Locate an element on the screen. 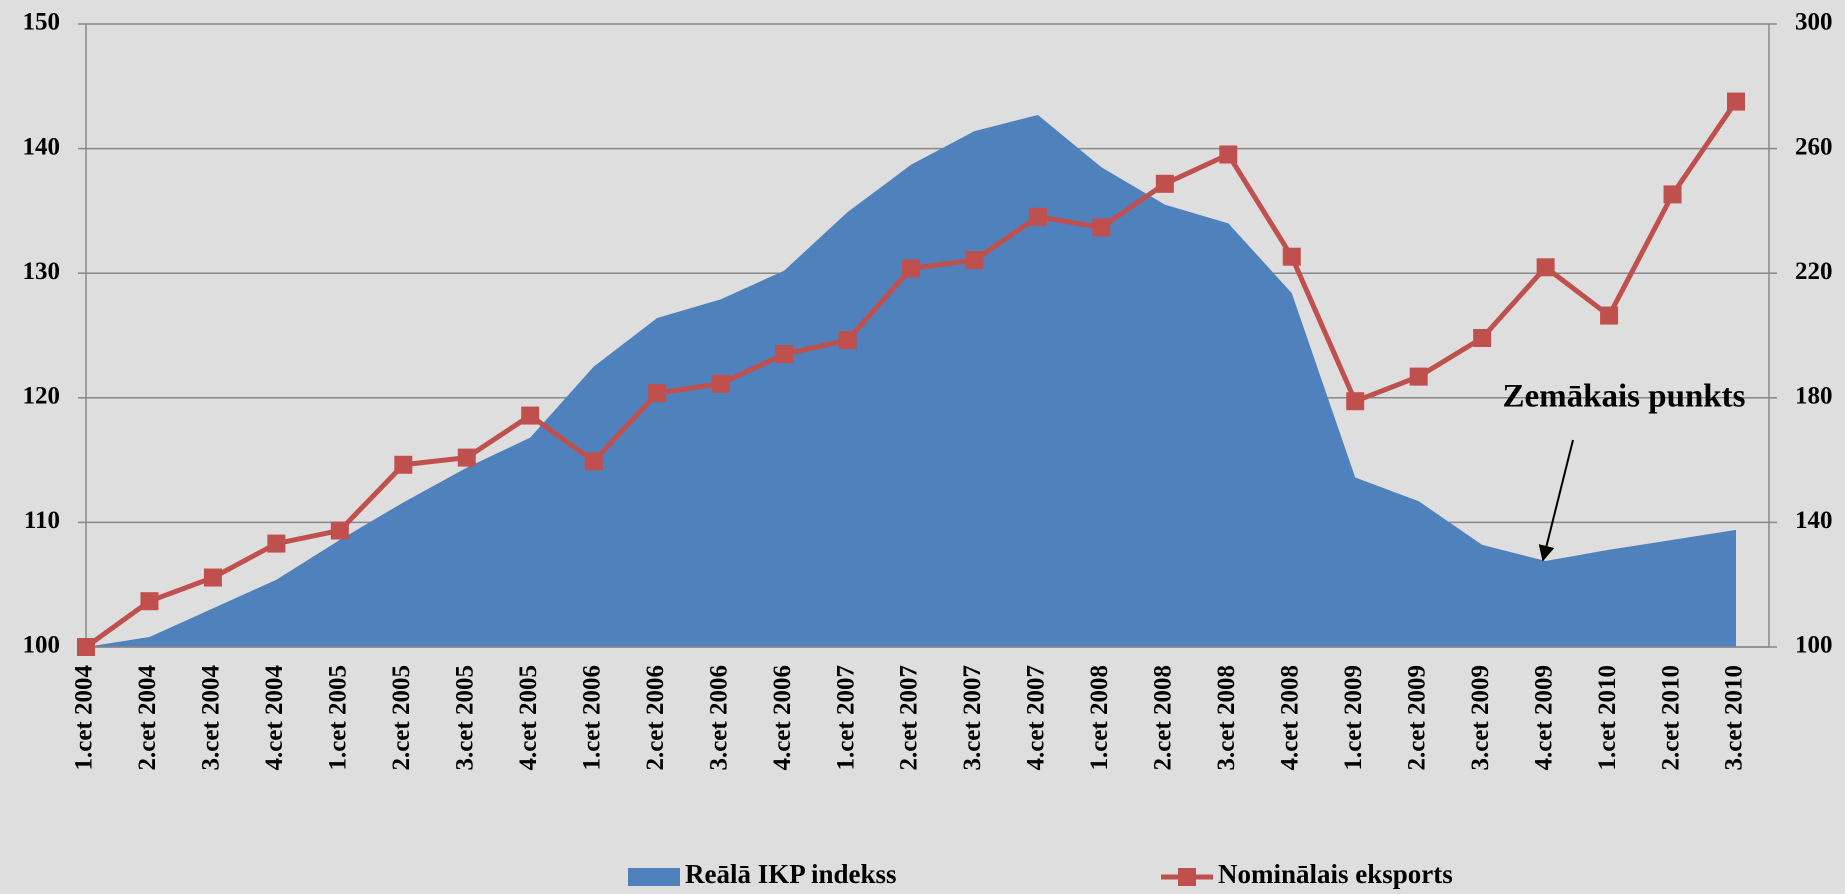  x-tick-label: 3.cet 2010 is located at coordinates (1734, 718).